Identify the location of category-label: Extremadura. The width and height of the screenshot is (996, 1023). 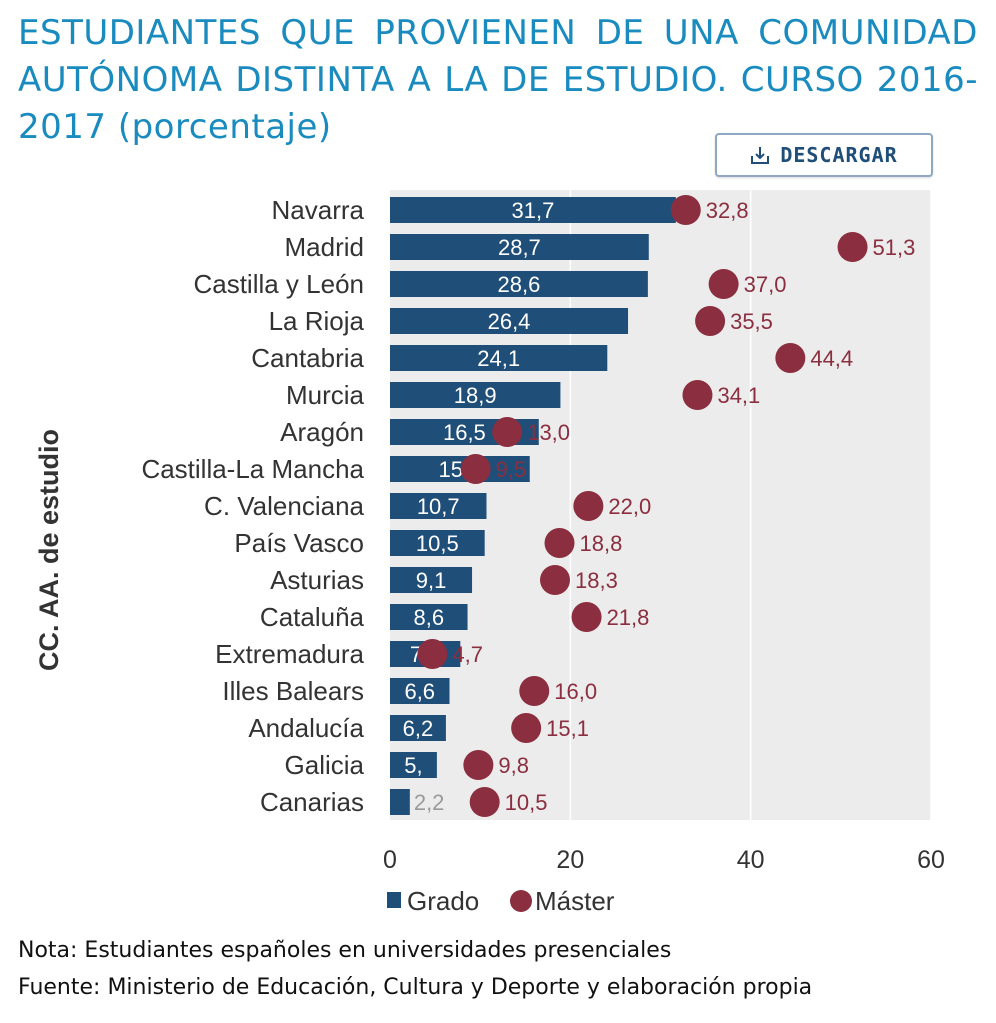
(289, 654).